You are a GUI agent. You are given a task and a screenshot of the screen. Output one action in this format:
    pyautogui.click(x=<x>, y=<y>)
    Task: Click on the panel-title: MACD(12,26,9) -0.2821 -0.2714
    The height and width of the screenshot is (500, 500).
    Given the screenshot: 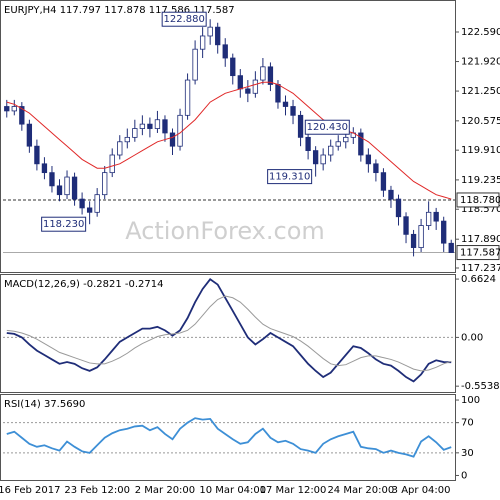 What is the action you would take?
    pyautogui.click(x=84, y=284)
    